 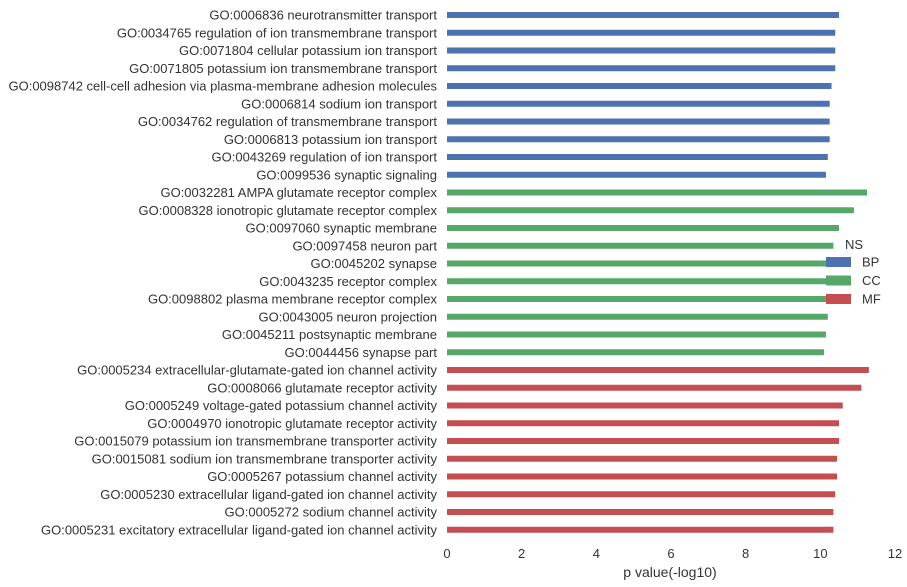 I want to click on category-label: GO:0044456 synapse part, so click(x=361, y=352).